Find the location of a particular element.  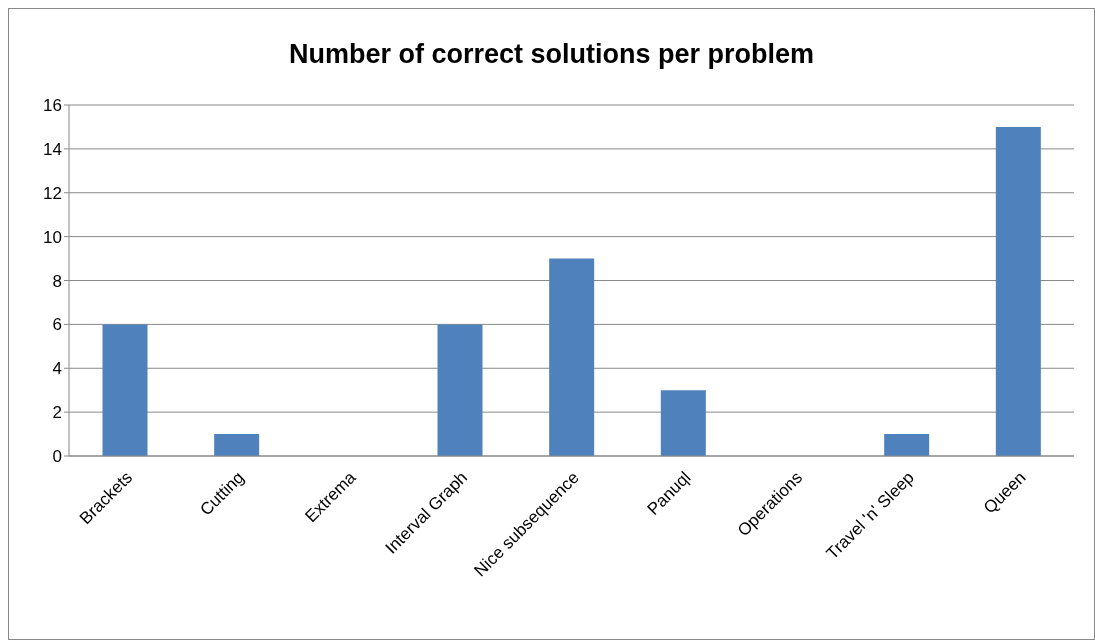

y-tick-label: 8 is located at coordinates (57, 281).